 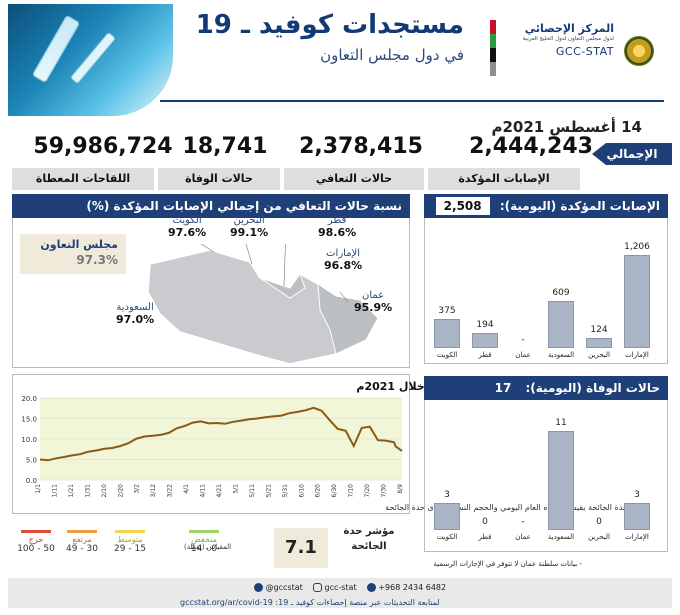 What do you see at coordinates (334, 491) in the screenshot?
I see `x-tick-label: 6/30` at bounding box center [334, 491].